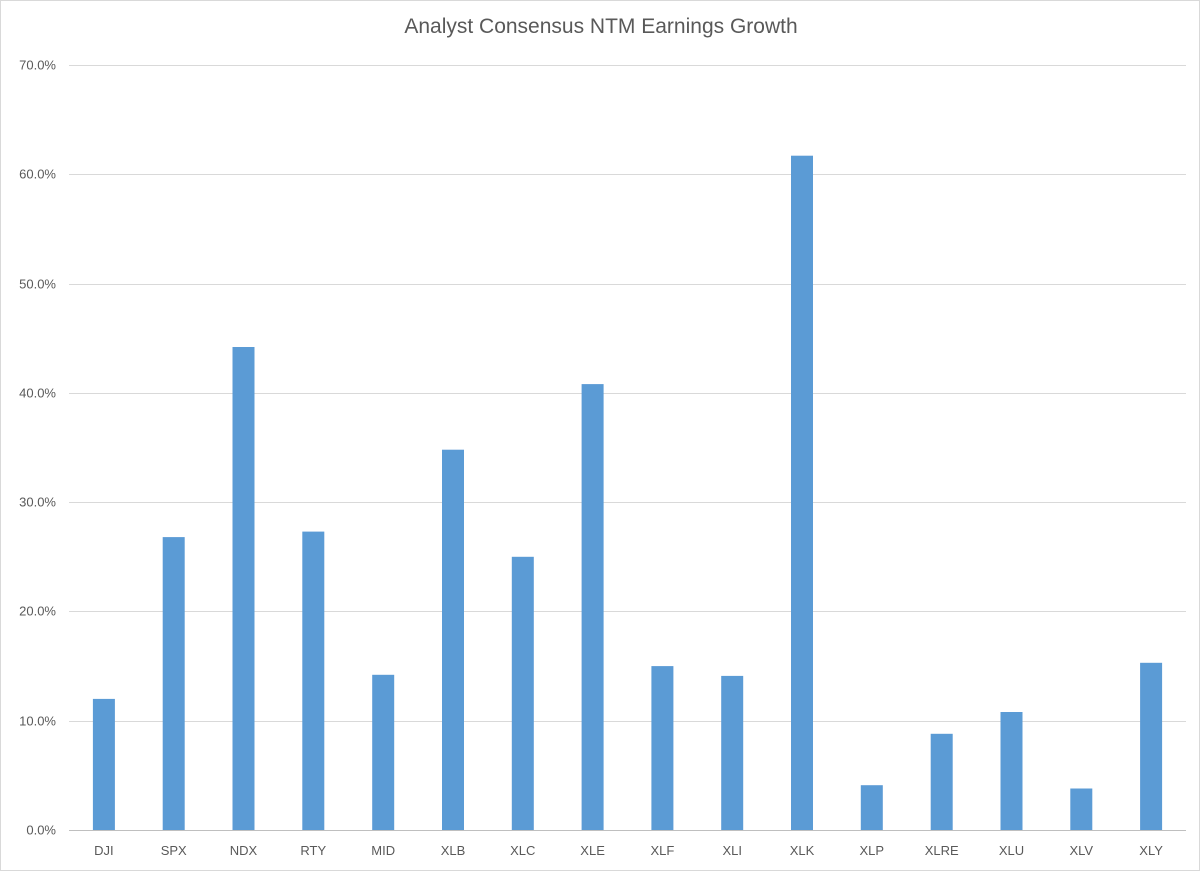  What do you see at coordinates (1081, 850) in the screenshot?
I see `x-tick-label: XLV` at bounding box center [1081, 850].